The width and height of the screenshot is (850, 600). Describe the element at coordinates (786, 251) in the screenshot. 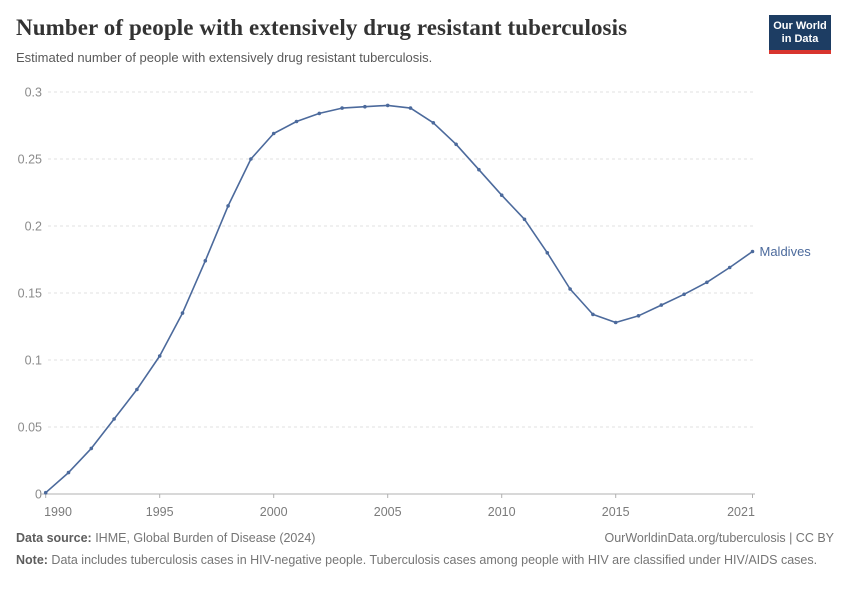

I see `series-label: Maldives` at that location.